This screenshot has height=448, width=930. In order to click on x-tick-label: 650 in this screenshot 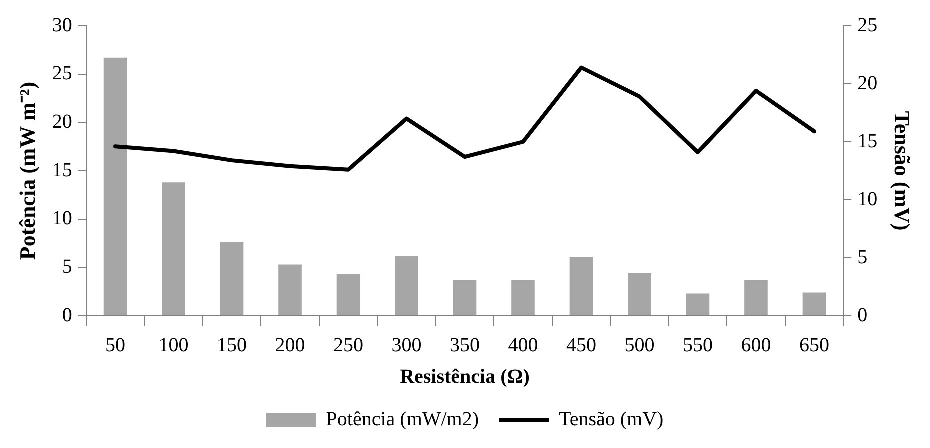, I will do `click(814, 345)`.